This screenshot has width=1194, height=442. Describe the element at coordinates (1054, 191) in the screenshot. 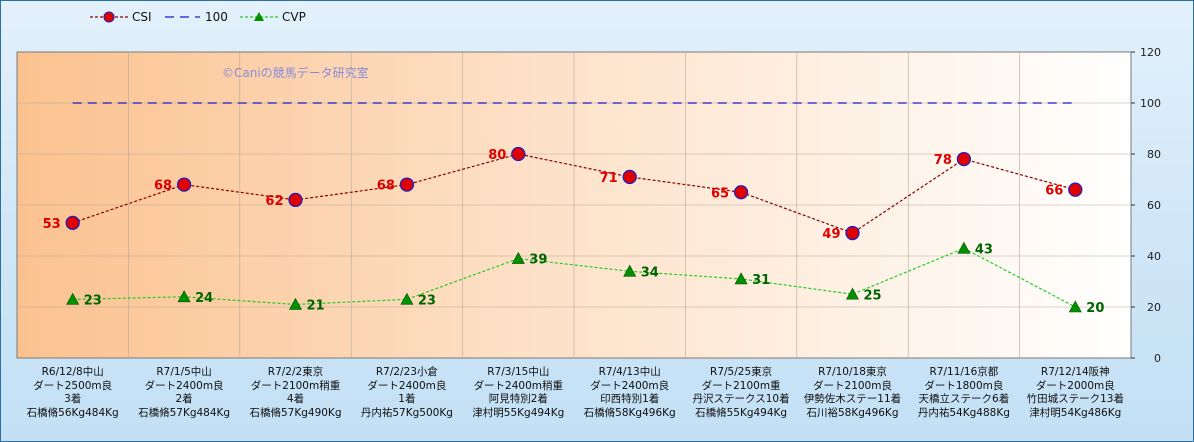

I see `csi-data-label: 66` at that location.